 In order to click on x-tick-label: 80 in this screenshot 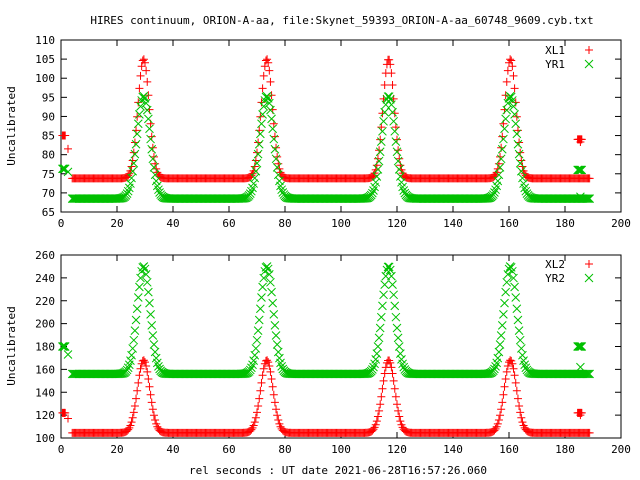, I will do `click(284, 449)`.